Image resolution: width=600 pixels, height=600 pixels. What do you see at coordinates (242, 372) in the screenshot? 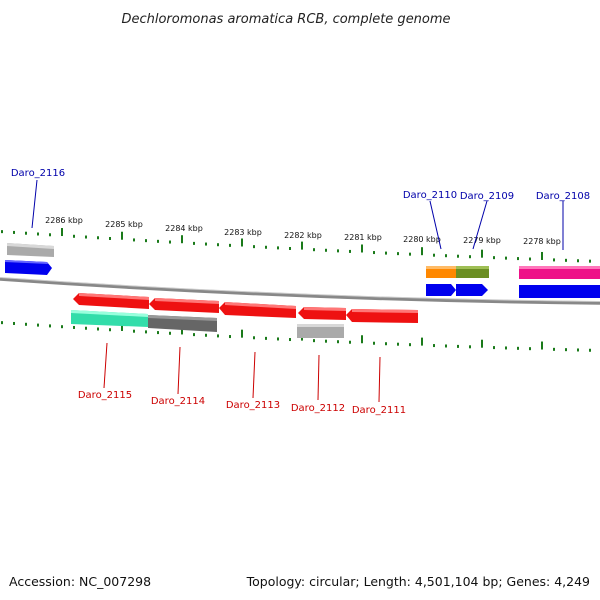
I see `reverse-leader-lines` at bounding box center [242, 372].